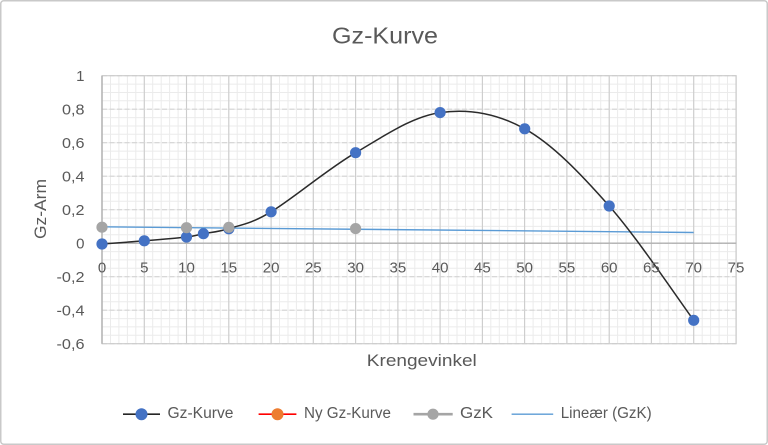 This screenshot has height=445, width=768. Describe the element at coordinates (606, 413) in the screenshot. I see `svg-text: Lineær (GzK)` at that location.